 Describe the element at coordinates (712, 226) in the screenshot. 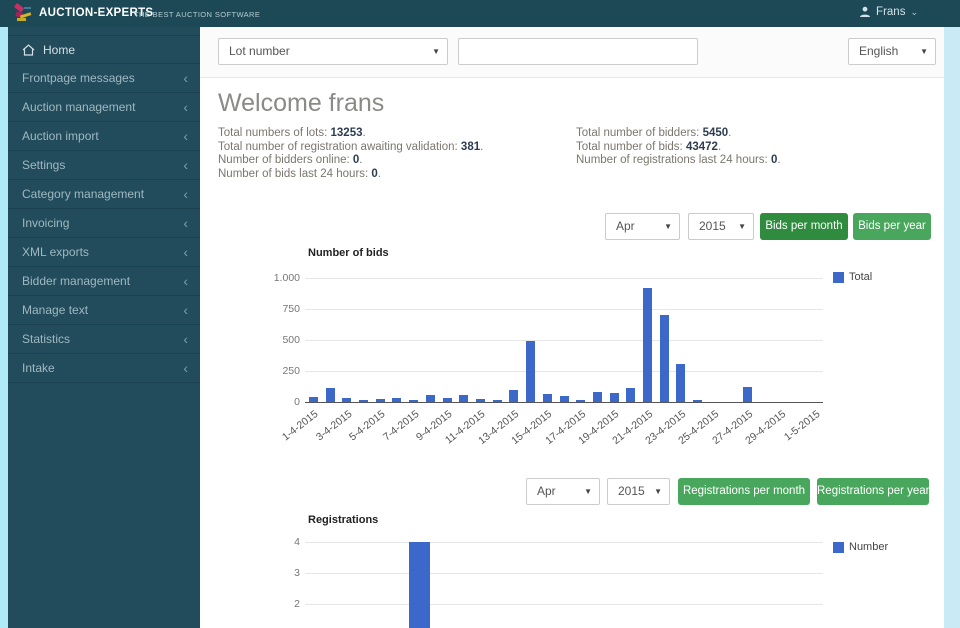

I see `bids-year-value: 2015` at that location.